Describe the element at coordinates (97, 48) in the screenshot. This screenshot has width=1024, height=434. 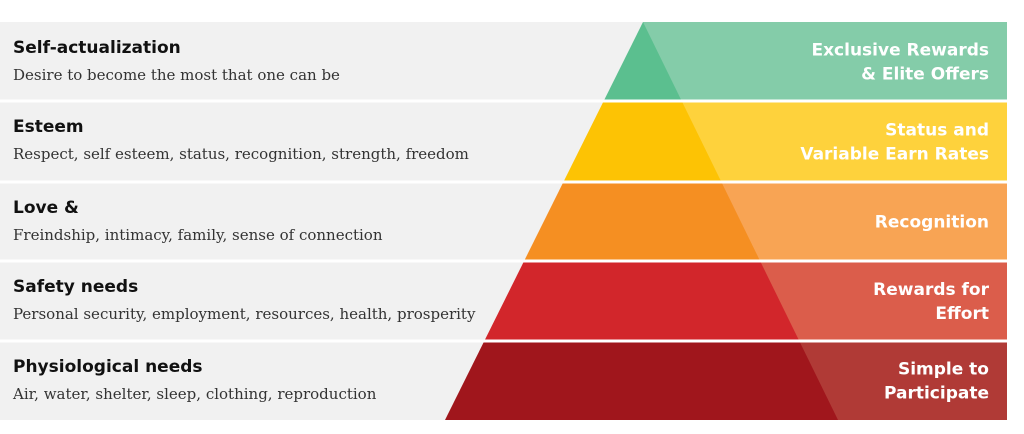
I see `tier-title: Self-actualization` at that location.